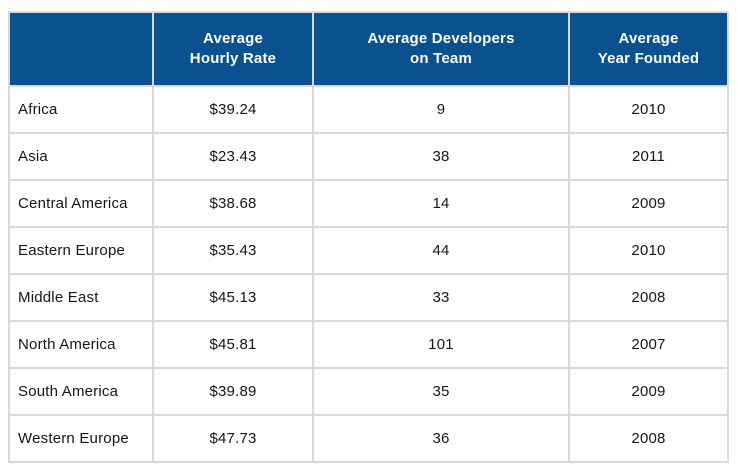 The width and height of the screenshot is (737, 474). I want to click on table-row: Central America $38.68 14 2009, so click(368, 203).